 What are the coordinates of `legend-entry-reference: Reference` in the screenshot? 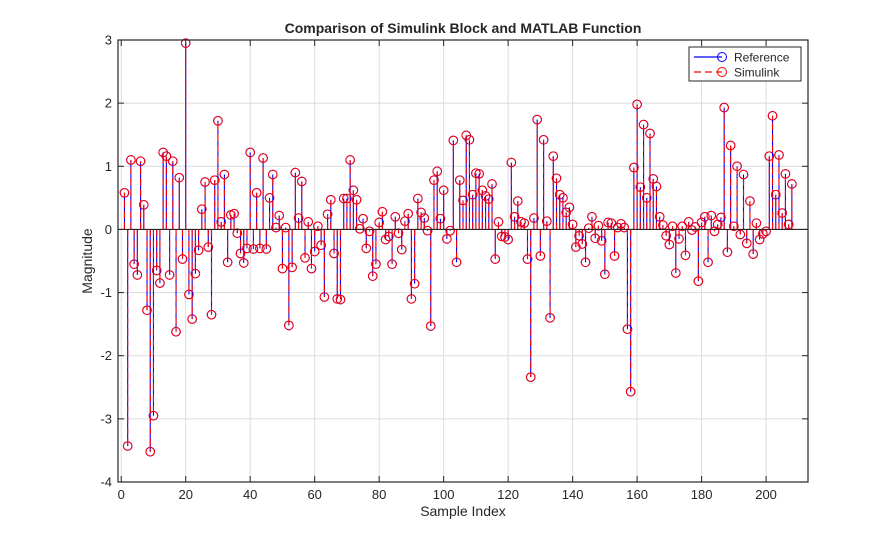 It's located at (742, 58).